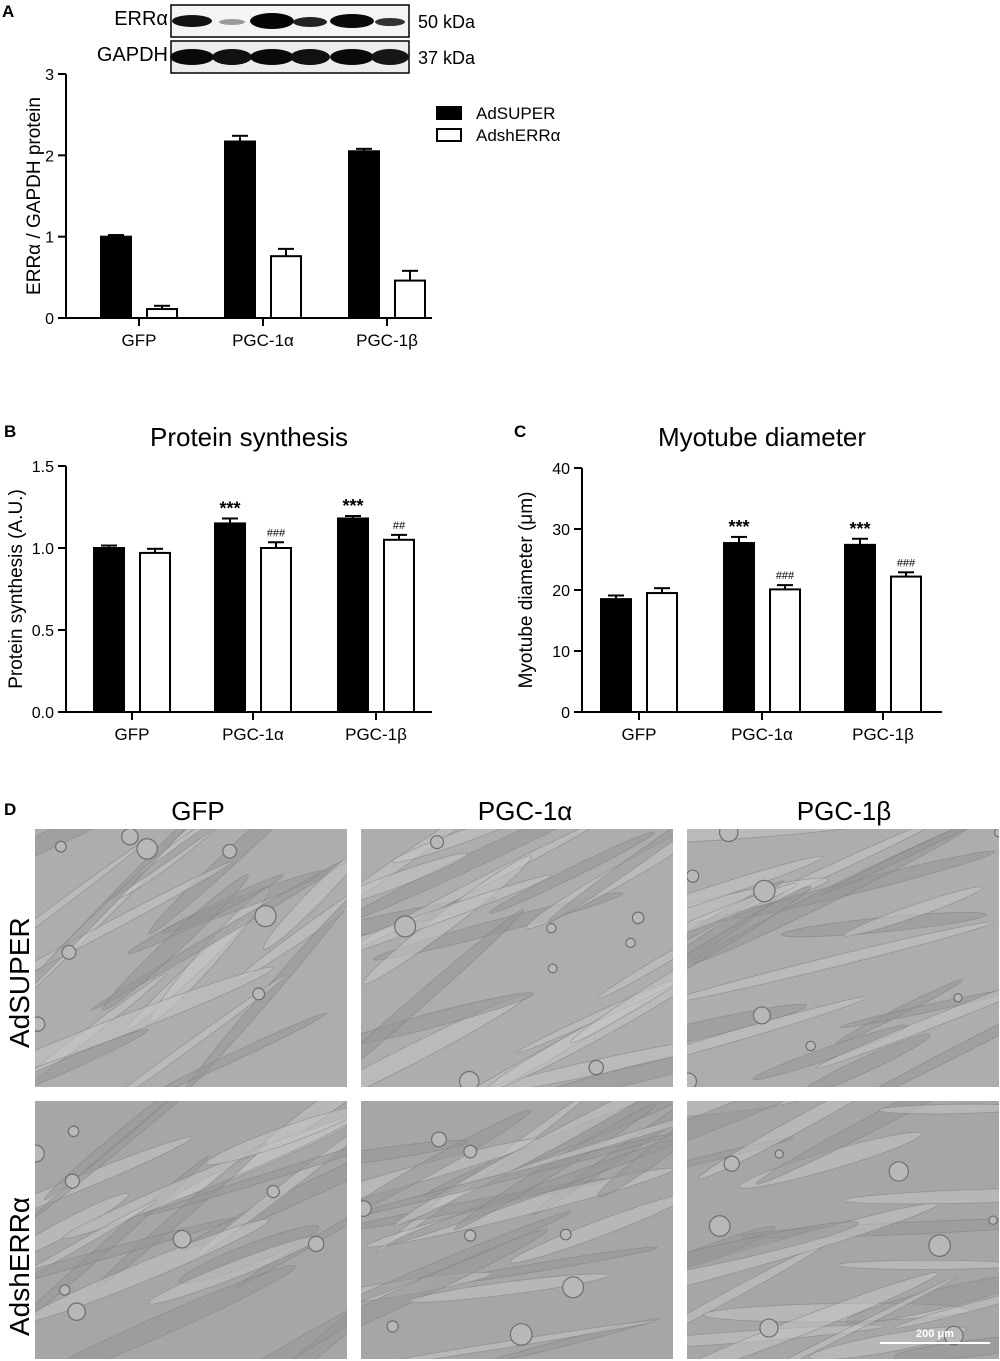 Image resolution: width=1000 pixels, height=1361 pixels. Describe the element at coordinates (561, 652) in the screenshot. I see `y-tick-label: 10` at that location.